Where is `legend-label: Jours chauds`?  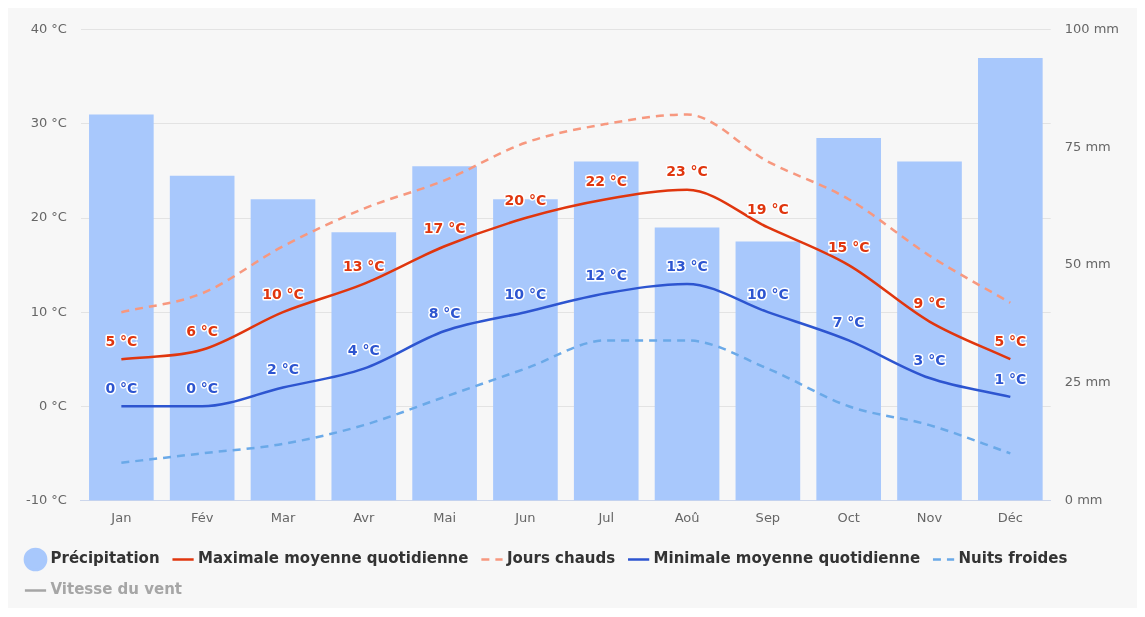 legend-label: Jours chauds is located at coordinates (560, 558).